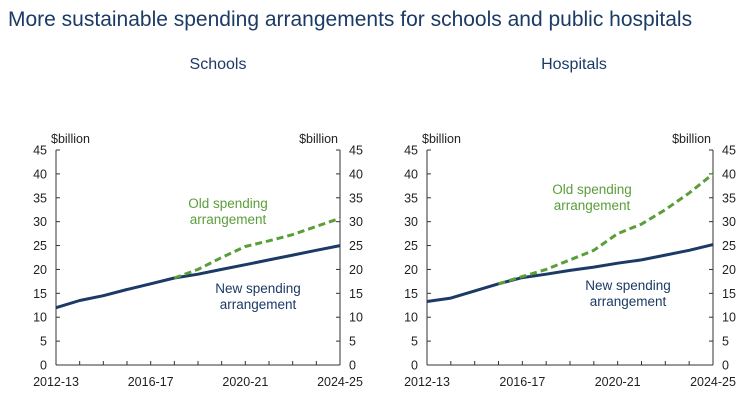  Describe the element at coordinates (729, 174) in the screenshot. I see `chart2-ytick-right-label: 40` at that location.